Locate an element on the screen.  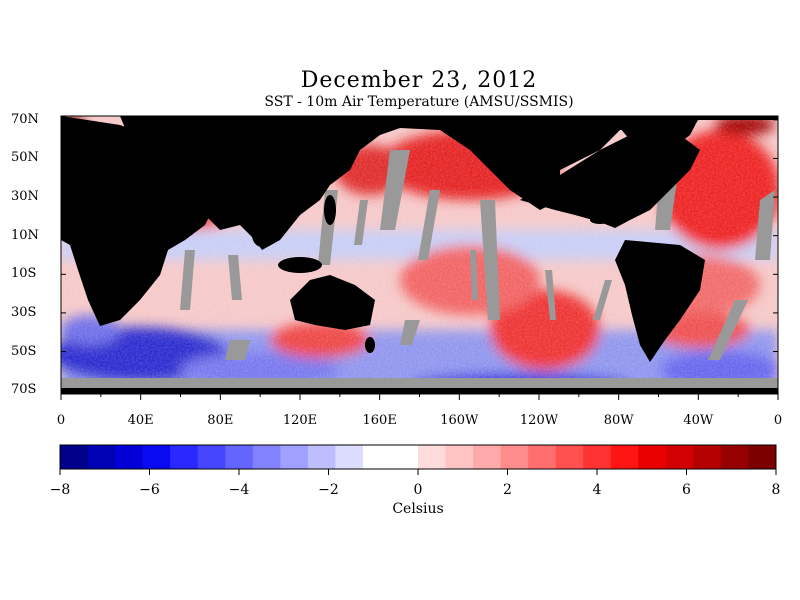
latitude-label: 30S is located at coordinates (24, 312).